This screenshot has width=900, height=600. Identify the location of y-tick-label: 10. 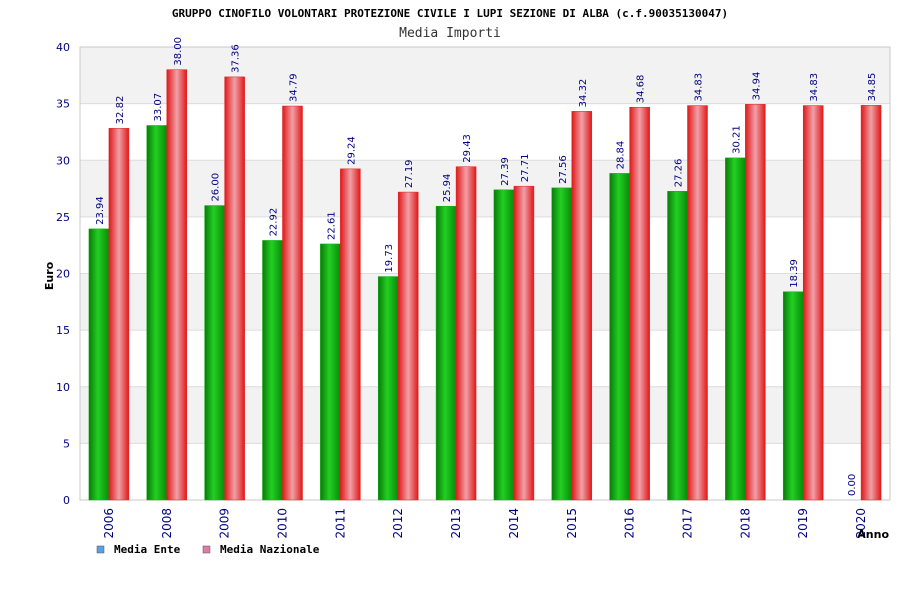
(63, 387).